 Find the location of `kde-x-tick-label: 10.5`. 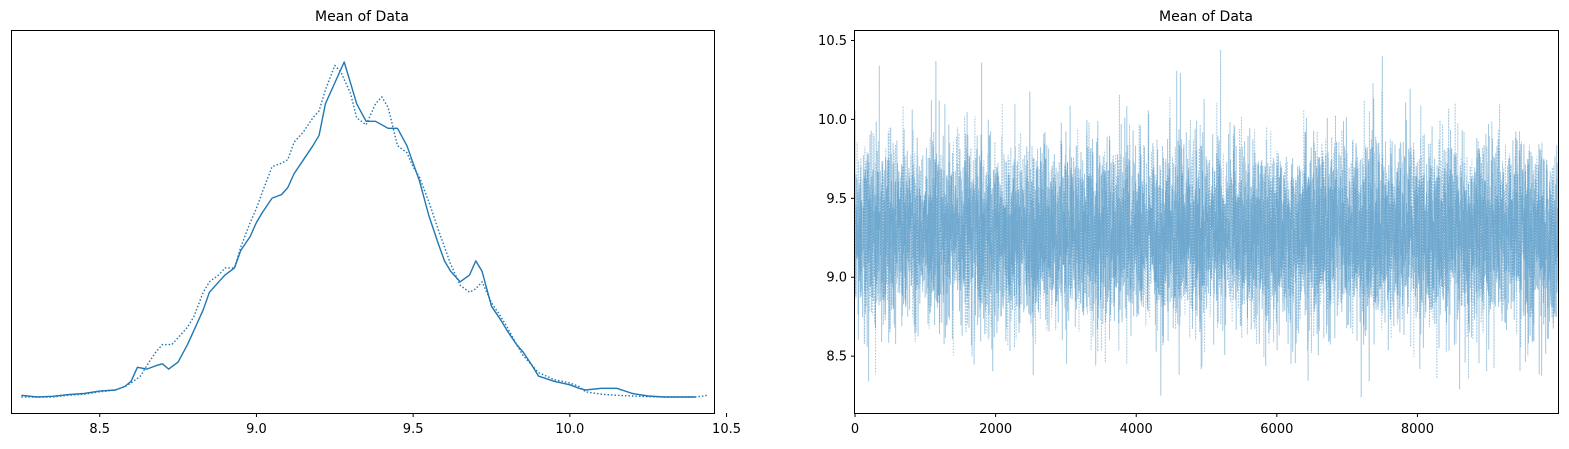

kde-x-tick-label: 10.5 is located at coordinates (726, 429).